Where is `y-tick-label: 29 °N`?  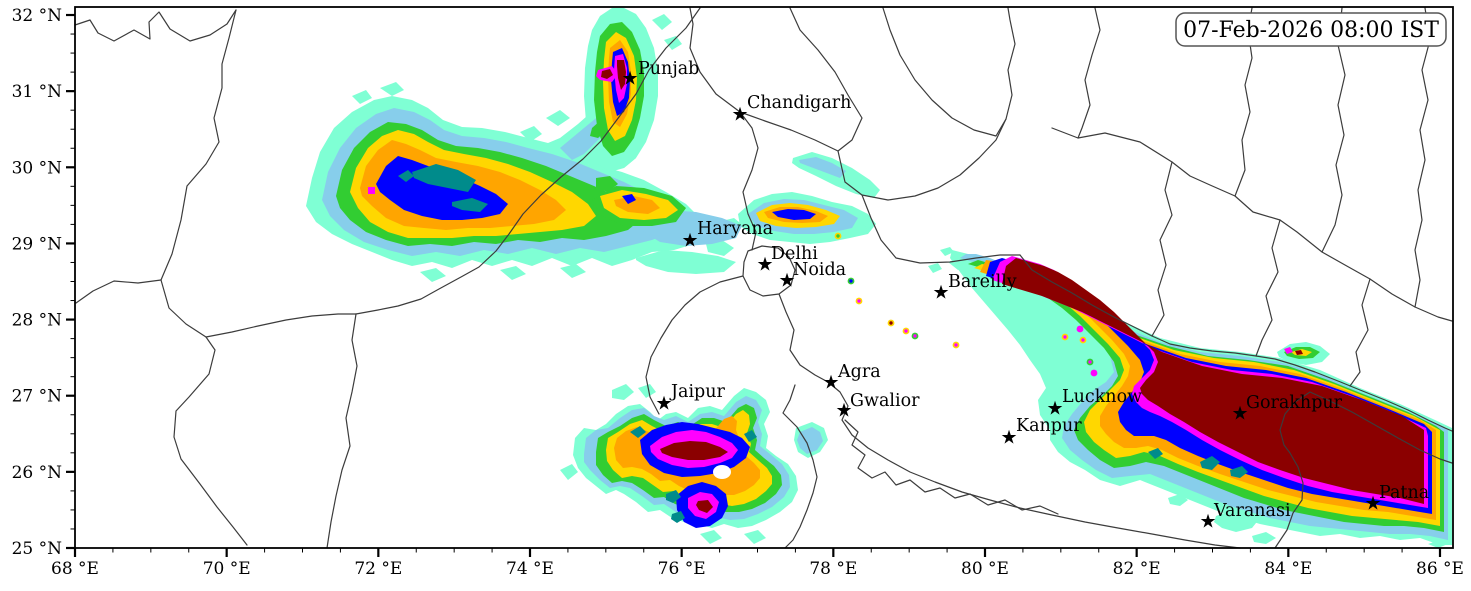 y-tick-label: 29 °N is located at coordinates (37, 244).